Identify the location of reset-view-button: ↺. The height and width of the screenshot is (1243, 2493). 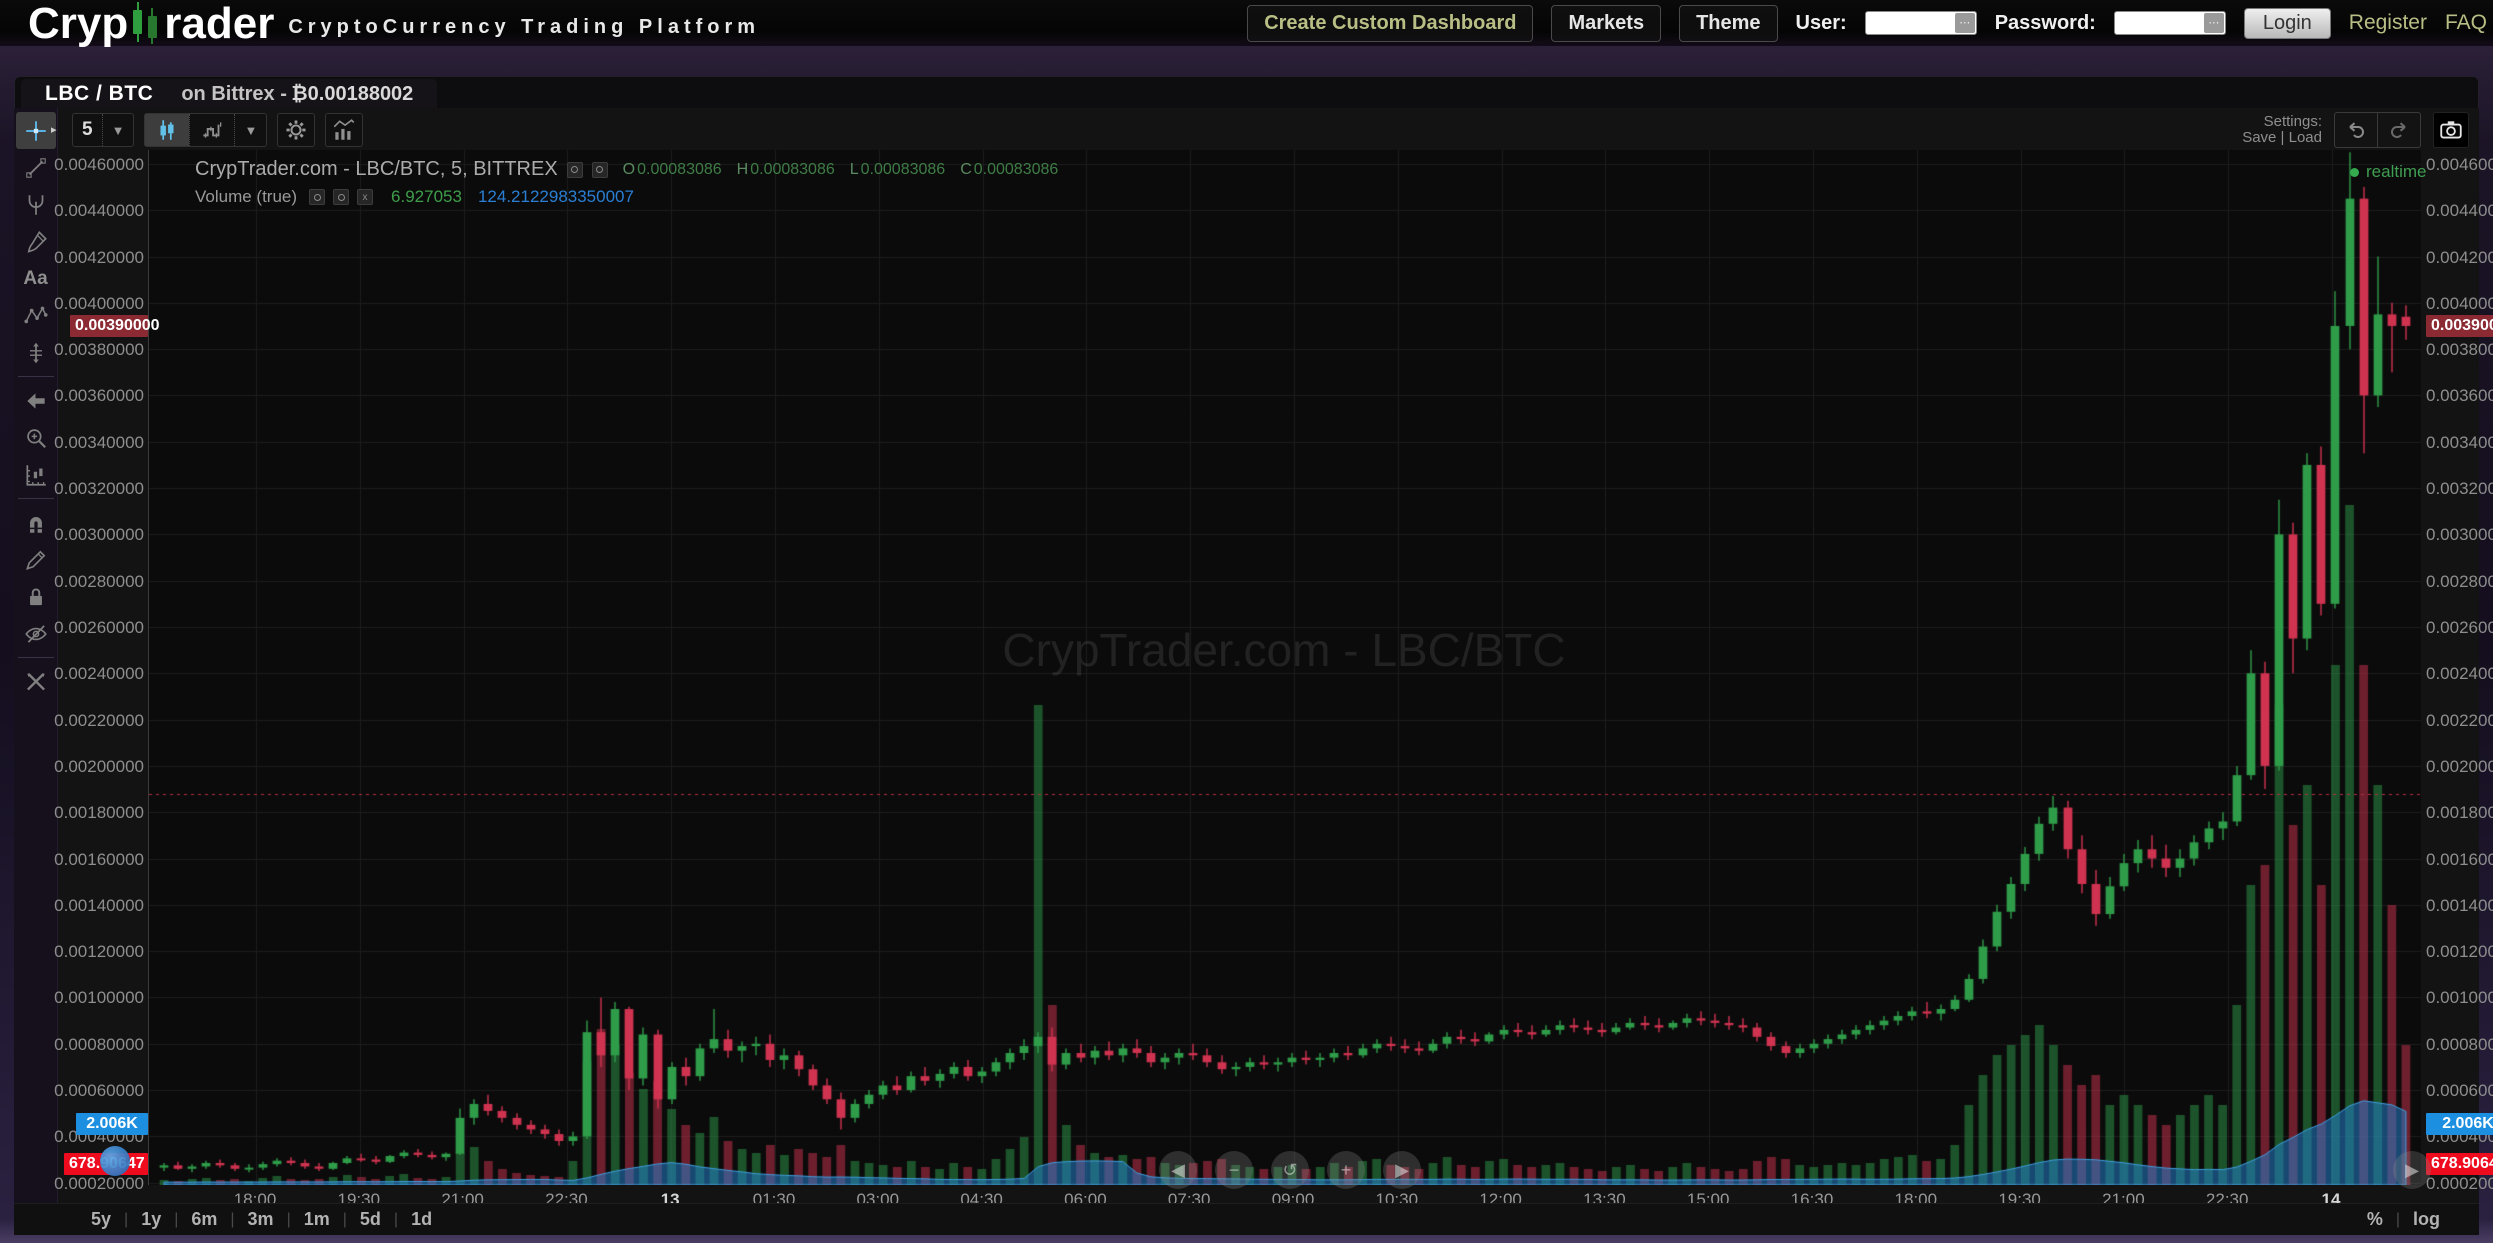
(1290, 1170).